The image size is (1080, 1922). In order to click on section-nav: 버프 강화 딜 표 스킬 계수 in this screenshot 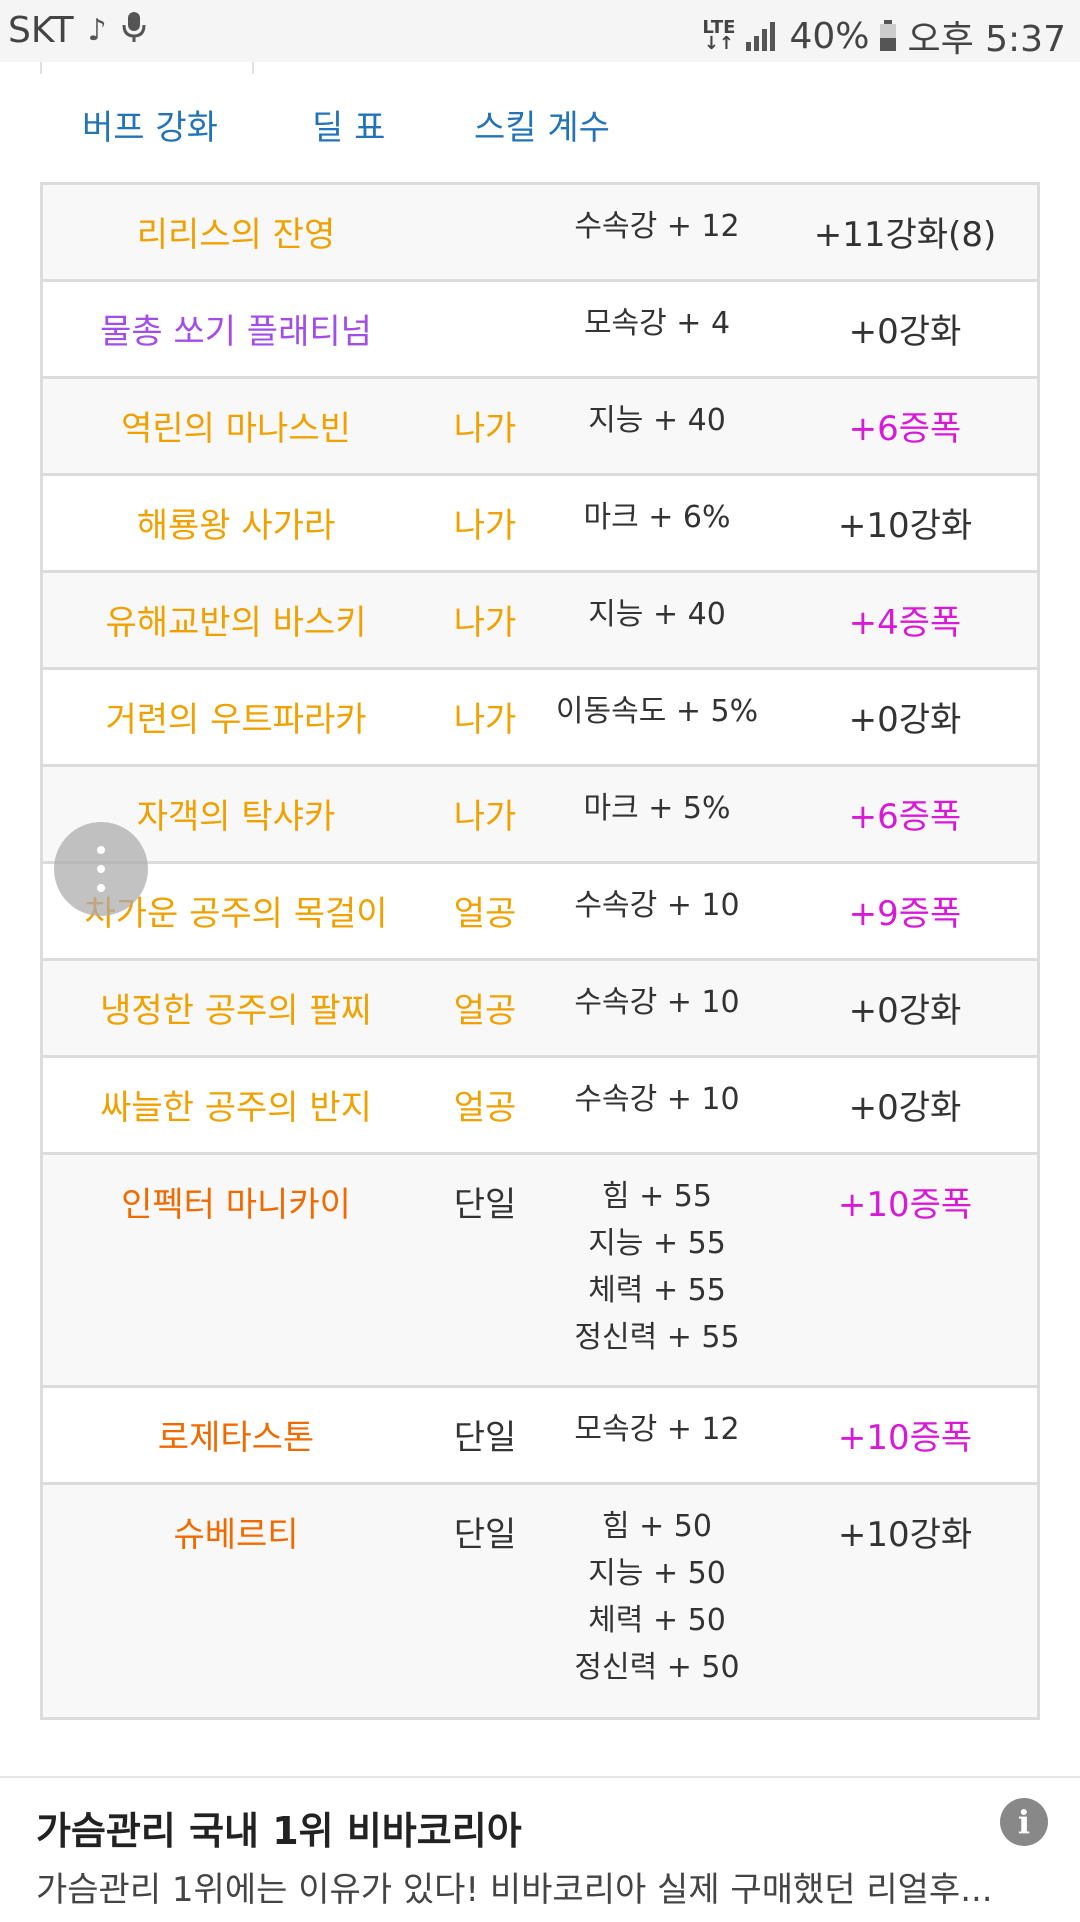, I will do `click(540, 130)`.